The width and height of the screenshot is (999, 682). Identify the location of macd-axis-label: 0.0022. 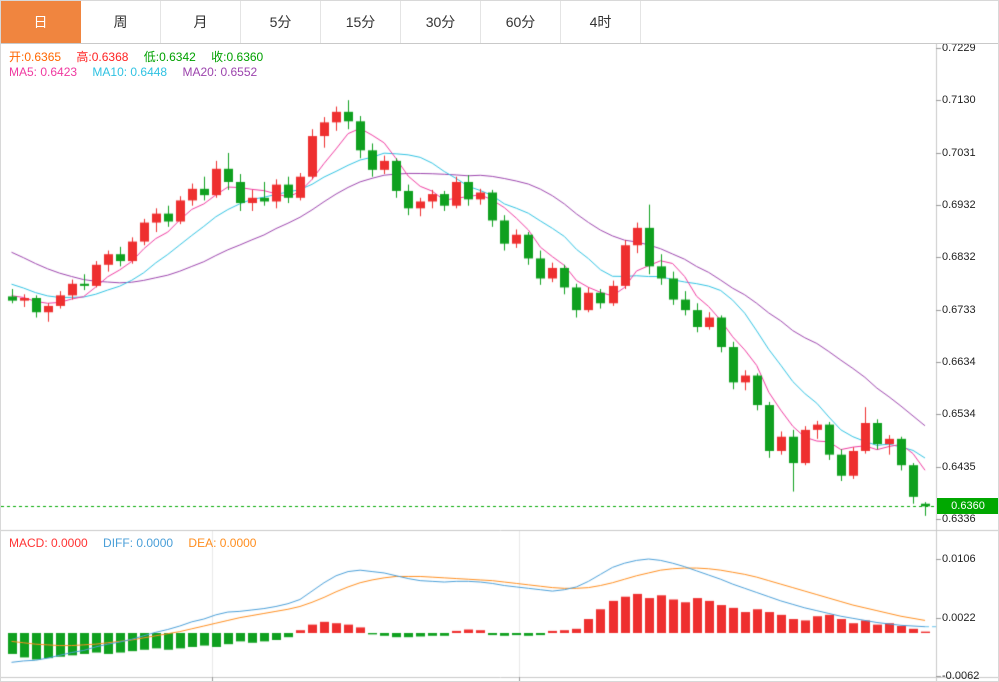
(959, 617).